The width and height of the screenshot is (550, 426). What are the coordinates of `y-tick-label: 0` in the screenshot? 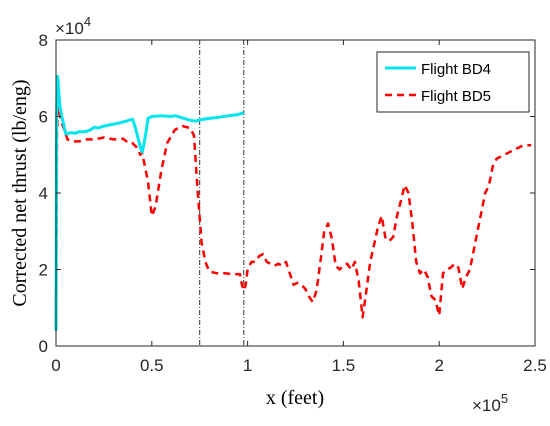 It's located at (43, 346).